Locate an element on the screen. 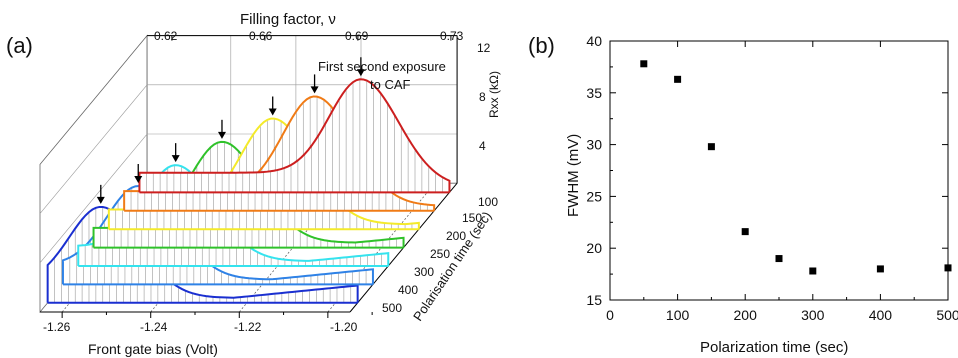  rxx-axis-ticks: 4 8 12 is located at coordinates (484, 97).